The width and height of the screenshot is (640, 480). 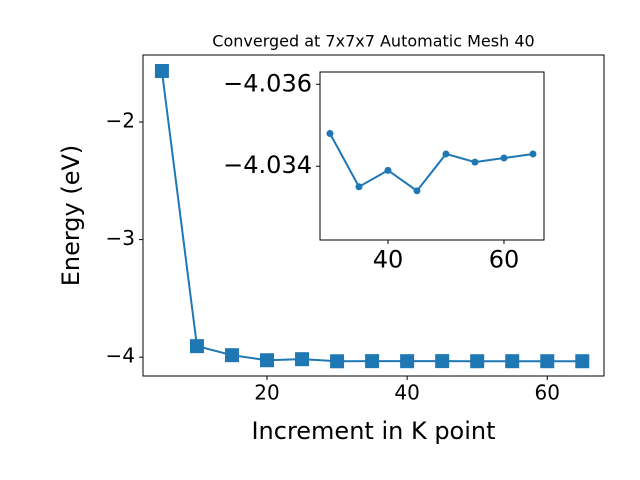 I want to click on axes-frame, so click(x=432, y=156).